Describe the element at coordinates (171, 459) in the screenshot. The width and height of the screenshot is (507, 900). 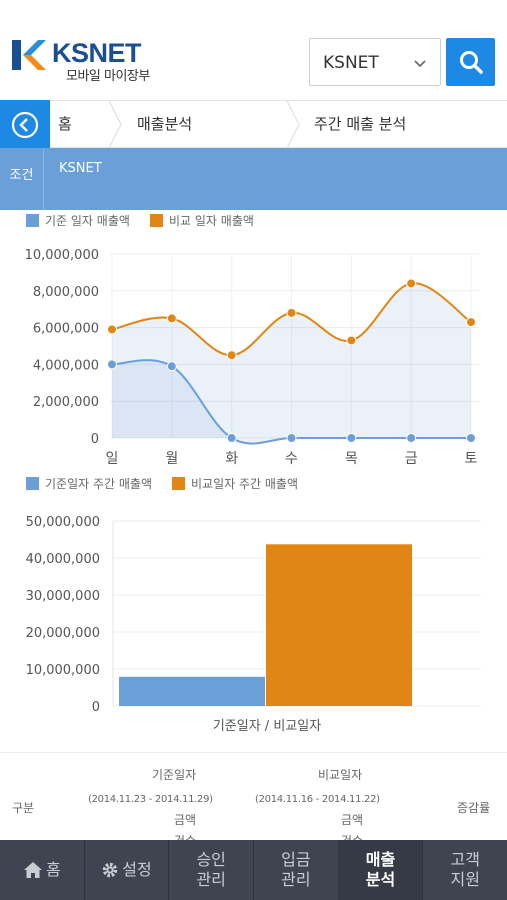
I see `x-tick-label: 월` at that location.